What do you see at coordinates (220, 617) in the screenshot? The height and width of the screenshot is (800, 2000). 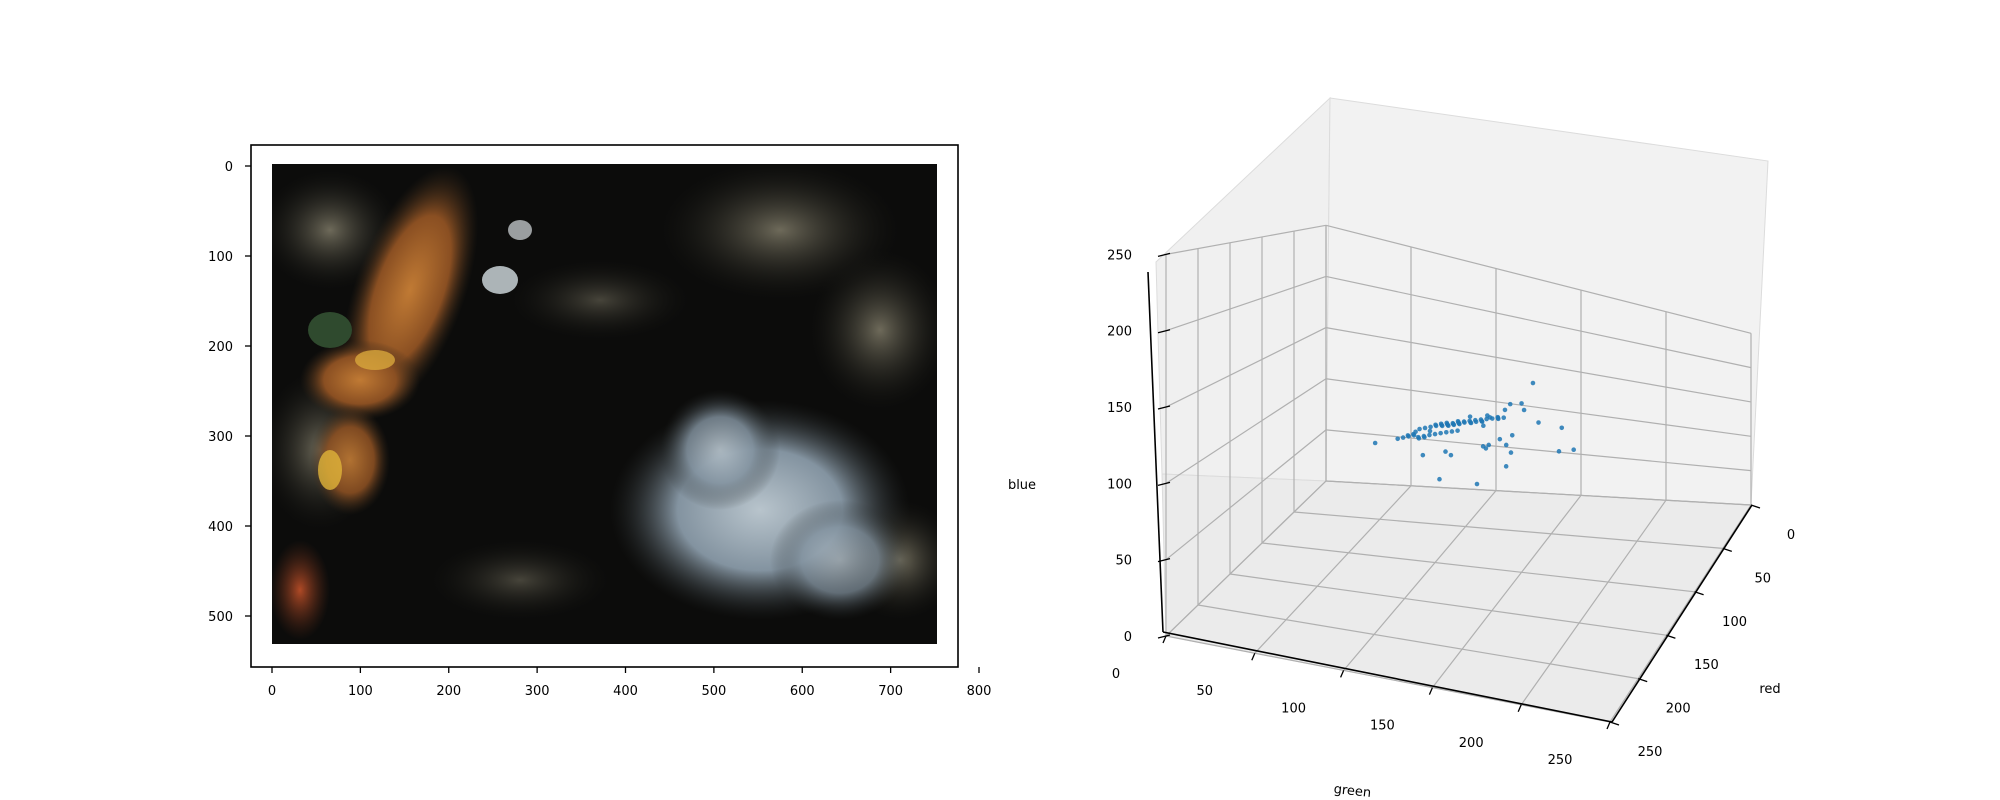 I see `y-tick-label: 500` at bounding box center [220, 617].